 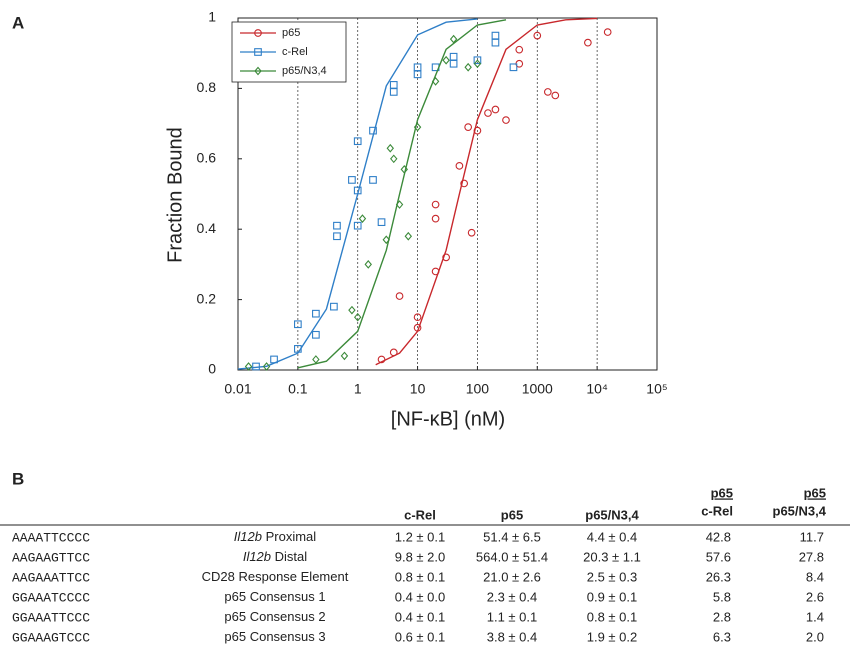 I want to click on x-tick-label: 10⁴, so click(x=597, y=389).